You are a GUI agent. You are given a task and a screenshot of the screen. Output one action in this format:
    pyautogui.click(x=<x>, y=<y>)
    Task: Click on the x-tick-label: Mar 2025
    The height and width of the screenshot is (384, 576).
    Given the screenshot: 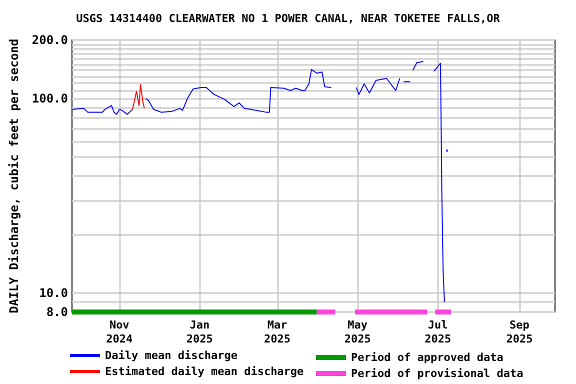 What is the action you would take?
    pyautogui.click(x=277, y=332)
    